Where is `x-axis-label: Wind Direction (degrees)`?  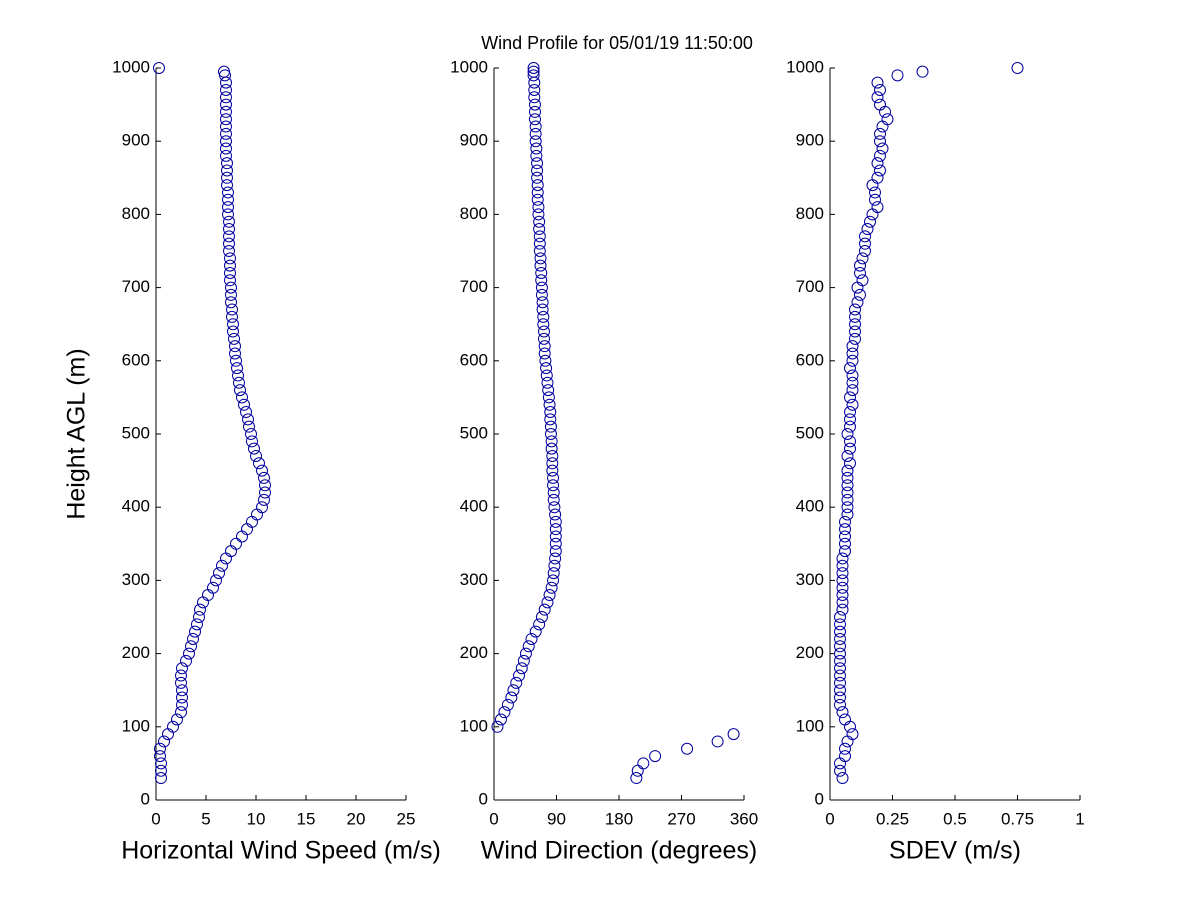
x-axis-label: Wind Direction (degrees) is located at coordinates (619, 851).